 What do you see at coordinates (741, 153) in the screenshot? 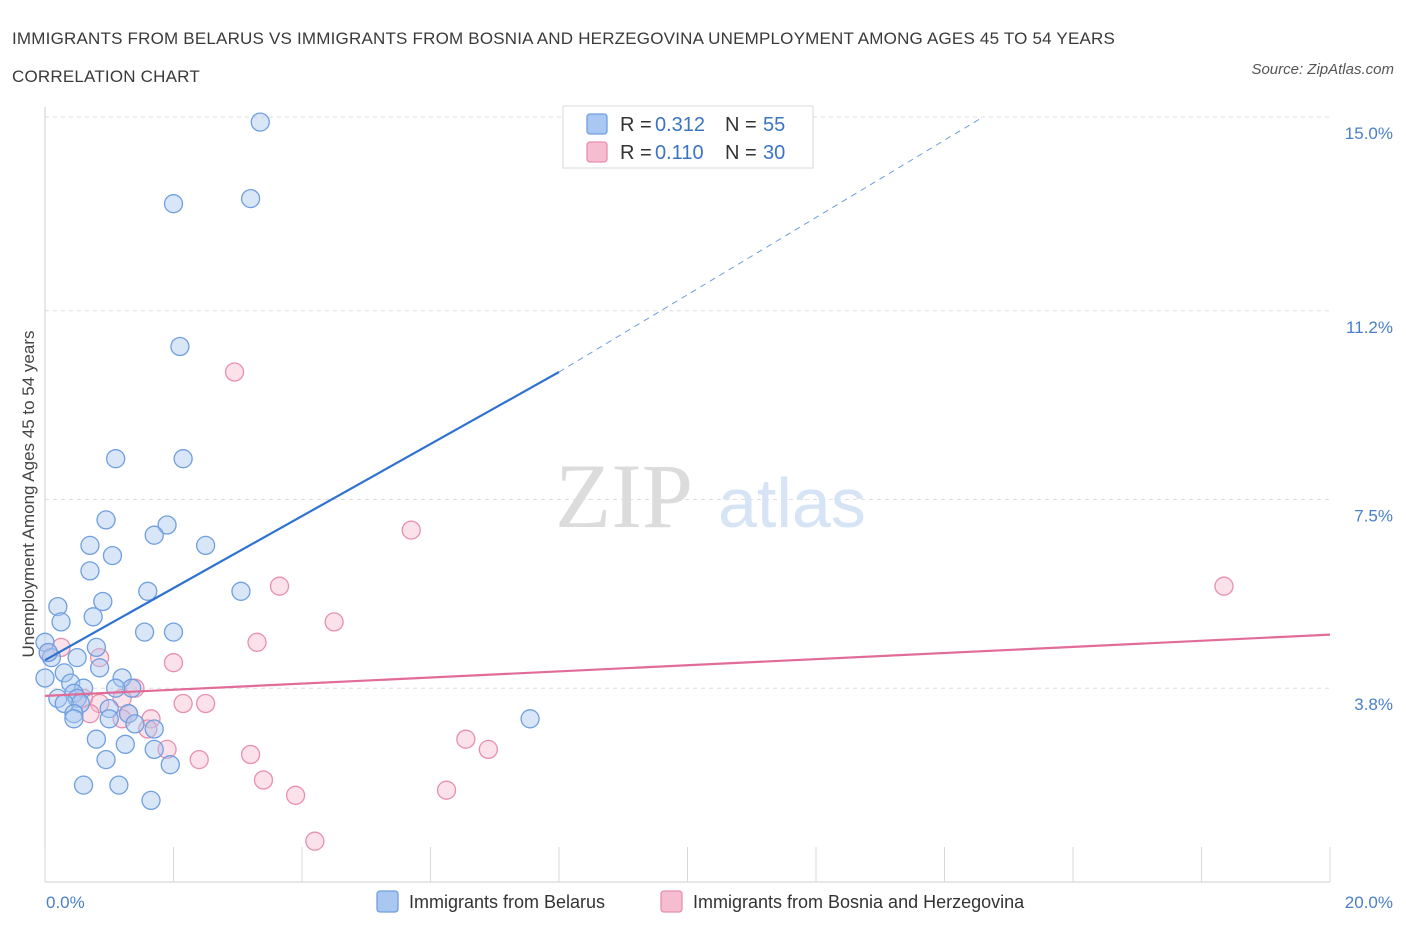
I see `stats-legend-n-label-bosnia: N =` at bounding box center [741, 153].